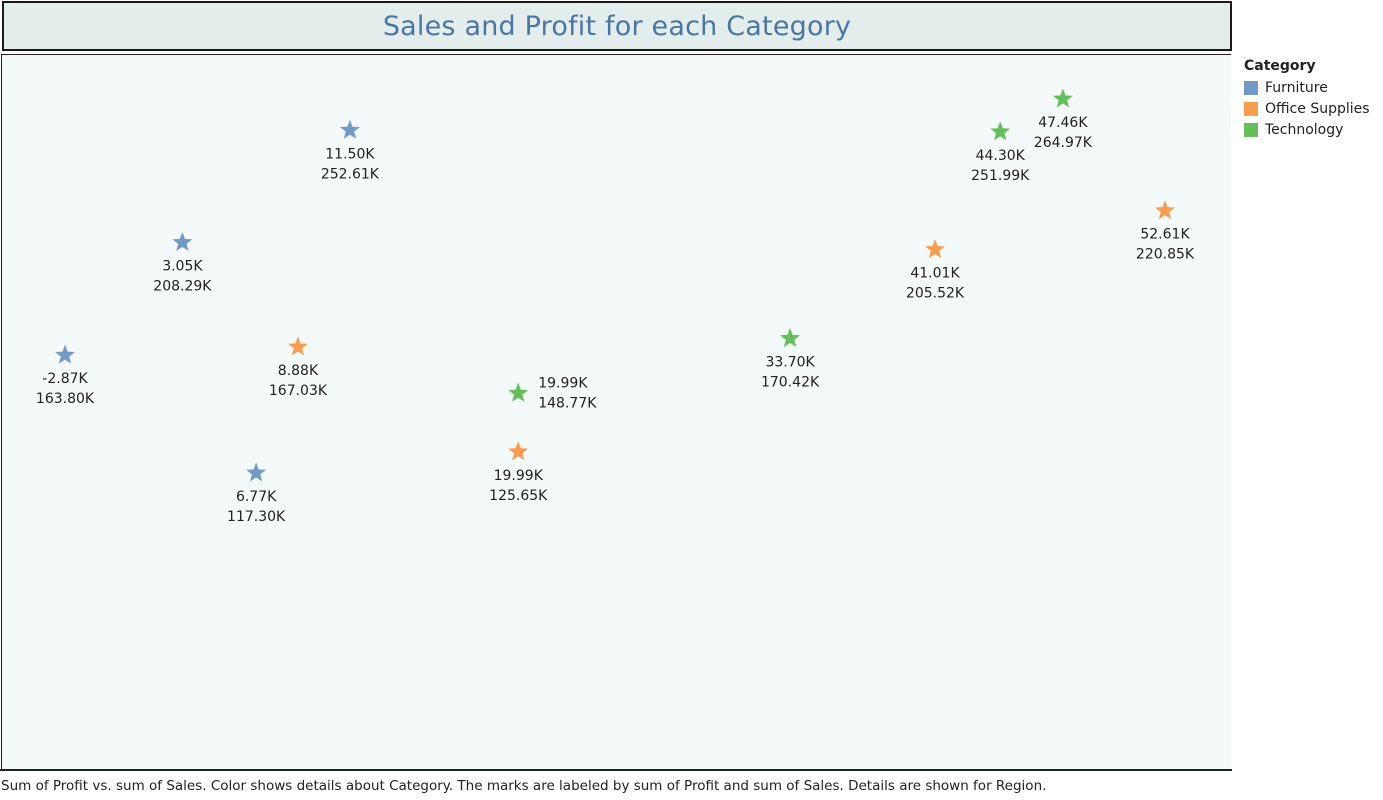 The image size is (1383, 800). I want to click on point-label-profit-2: 11.50K, so click(350, 154).